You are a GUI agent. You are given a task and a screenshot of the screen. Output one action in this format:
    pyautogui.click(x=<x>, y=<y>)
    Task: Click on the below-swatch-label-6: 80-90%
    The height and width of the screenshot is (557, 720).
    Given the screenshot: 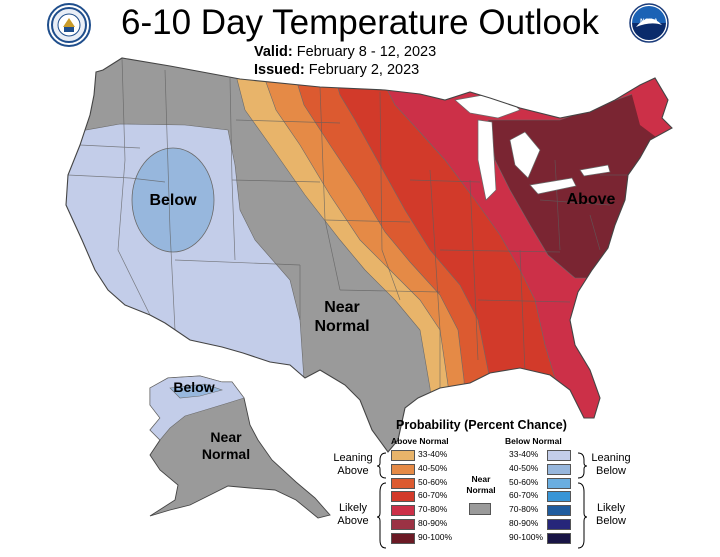 What is the action you would take?
    pyautogui.click(x=524, y=523)
    